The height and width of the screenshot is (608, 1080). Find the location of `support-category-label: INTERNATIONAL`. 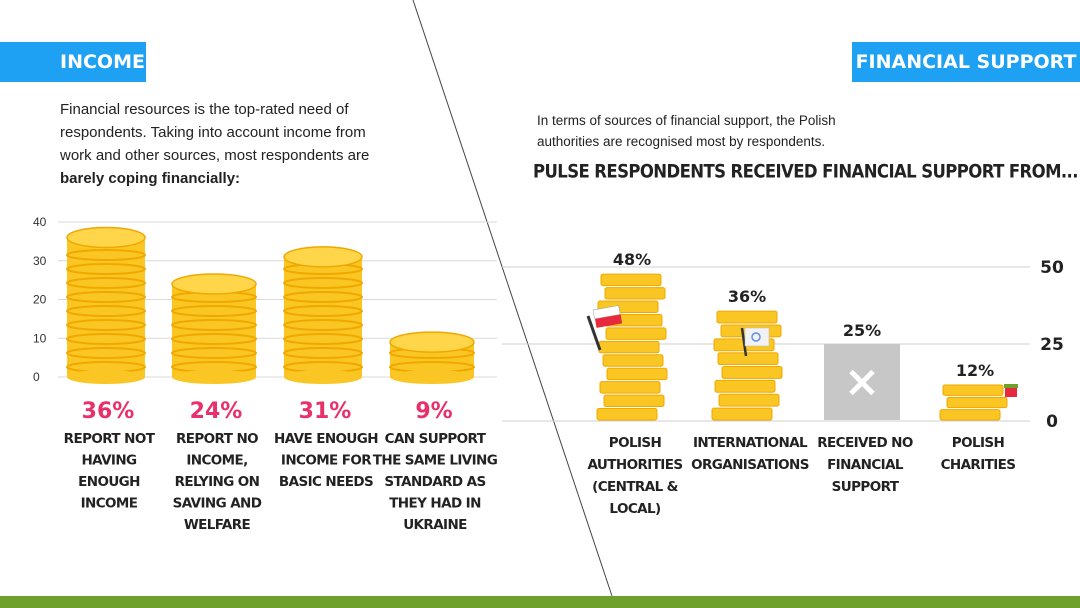

support-category-label: INTERNATIONAL is located at coordinates (750, 443).